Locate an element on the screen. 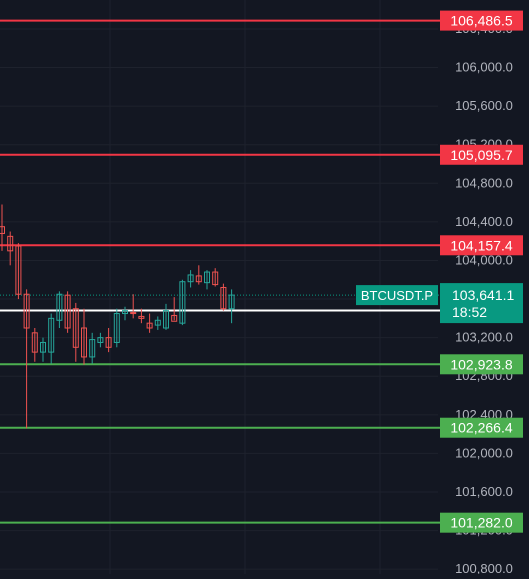  resistance-level-label: 106,486.5 is located at coordinates (481, 21).